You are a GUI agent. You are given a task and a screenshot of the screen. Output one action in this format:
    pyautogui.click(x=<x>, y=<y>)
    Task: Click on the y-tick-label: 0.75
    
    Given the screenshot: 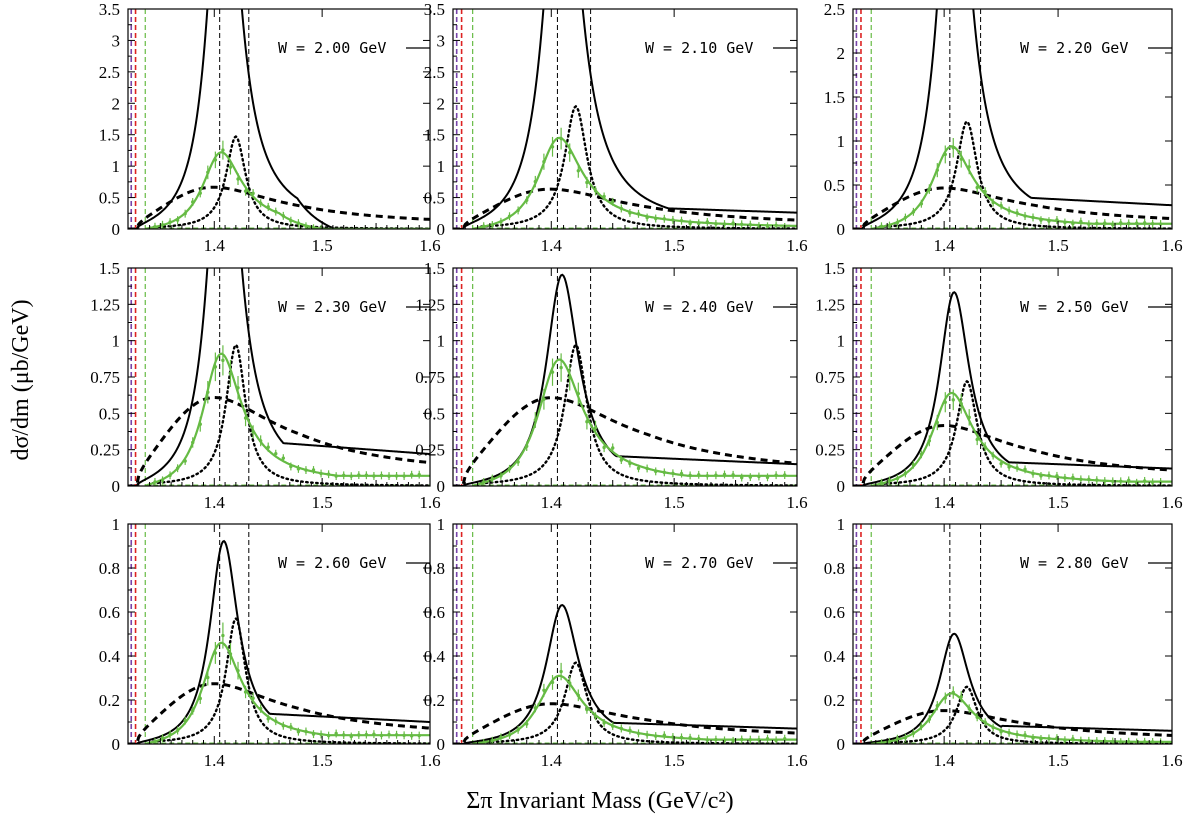 What is the action you would take?
    pyautogui.click(x=105, y=377)
    